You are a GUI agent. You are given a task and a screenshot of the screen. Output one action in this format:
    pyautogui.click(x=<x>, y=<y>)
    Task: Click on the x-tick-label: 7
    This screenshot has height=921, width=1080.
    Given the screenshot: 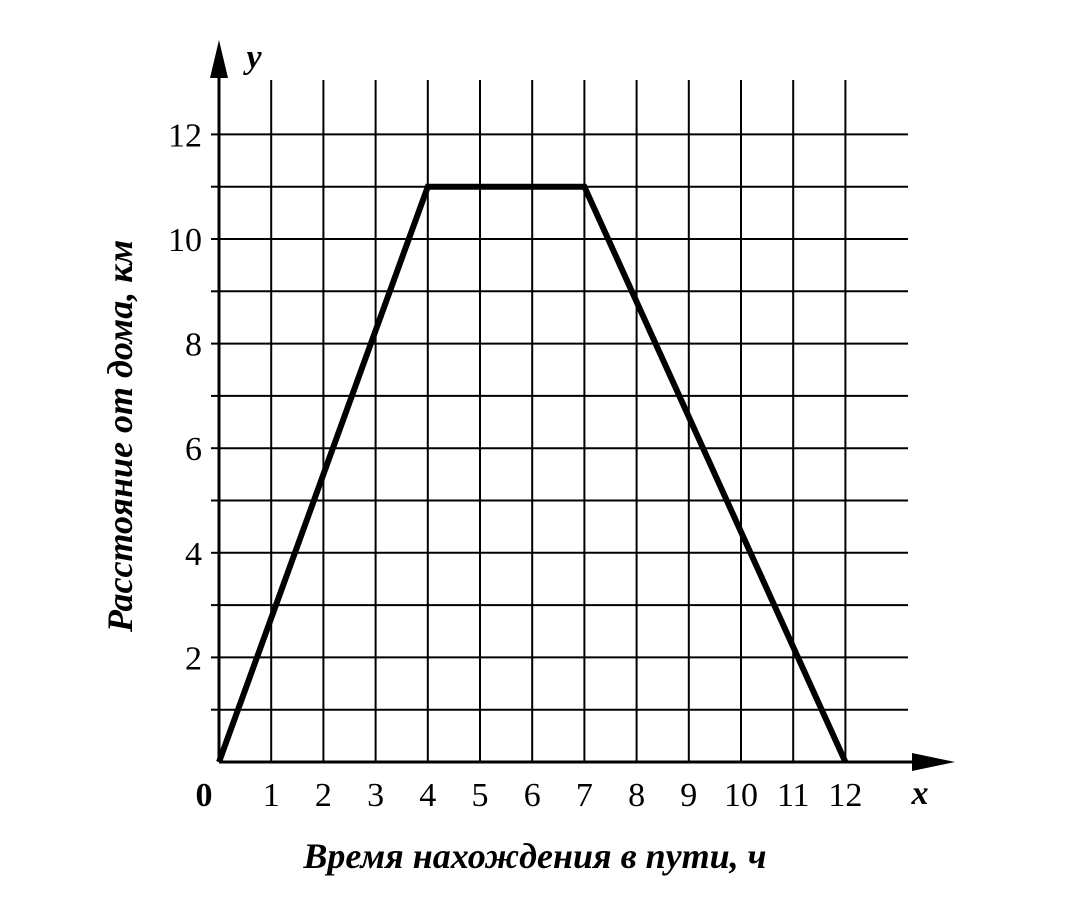 What is the action you would take?
    pyautogui.click(x=584, y=795)
    